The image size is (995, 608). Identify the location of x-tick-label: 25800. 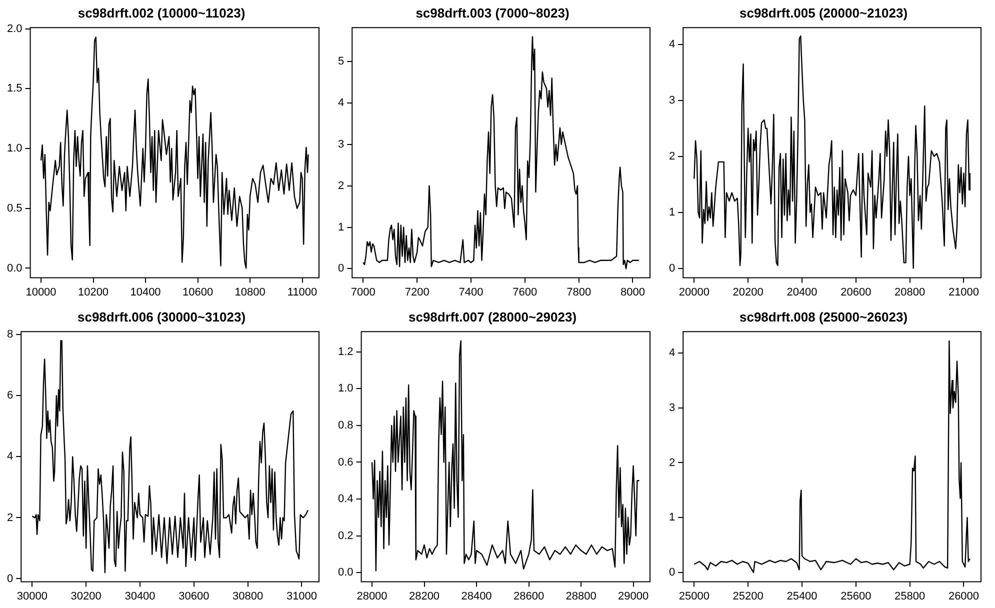
(910, 596).